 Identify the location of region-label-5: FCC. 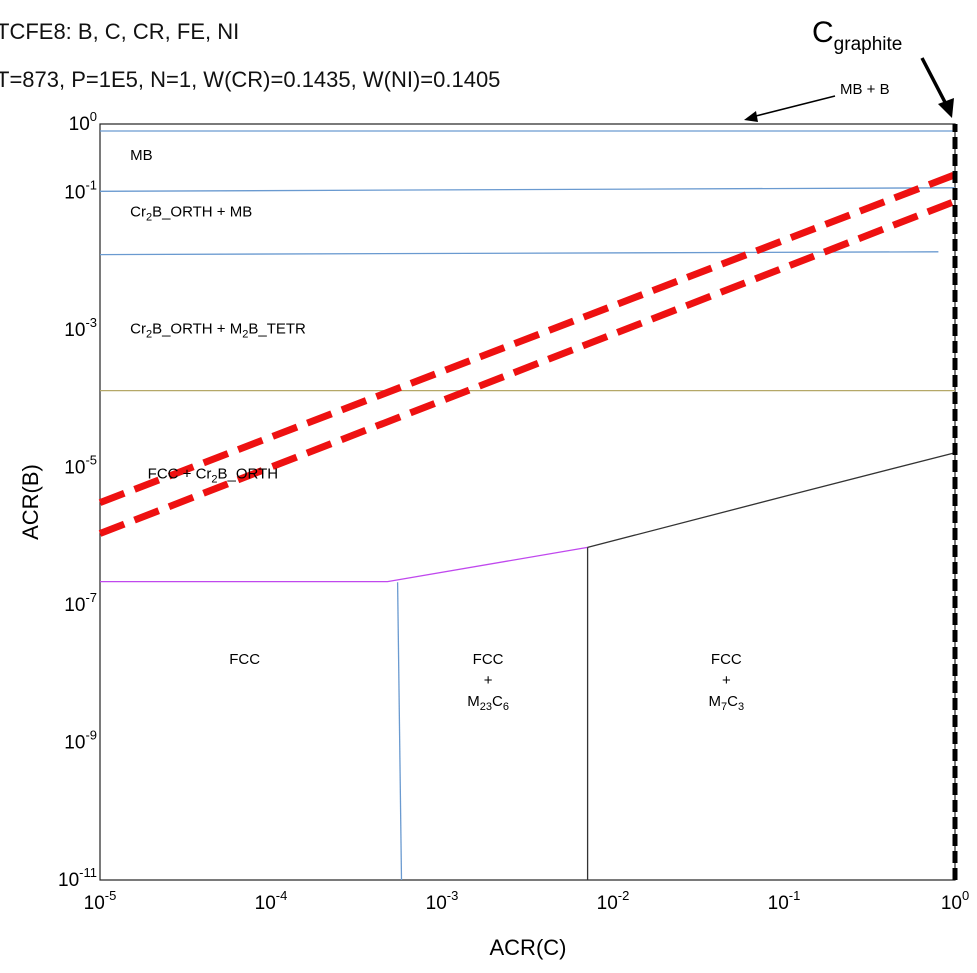
(244, 659).